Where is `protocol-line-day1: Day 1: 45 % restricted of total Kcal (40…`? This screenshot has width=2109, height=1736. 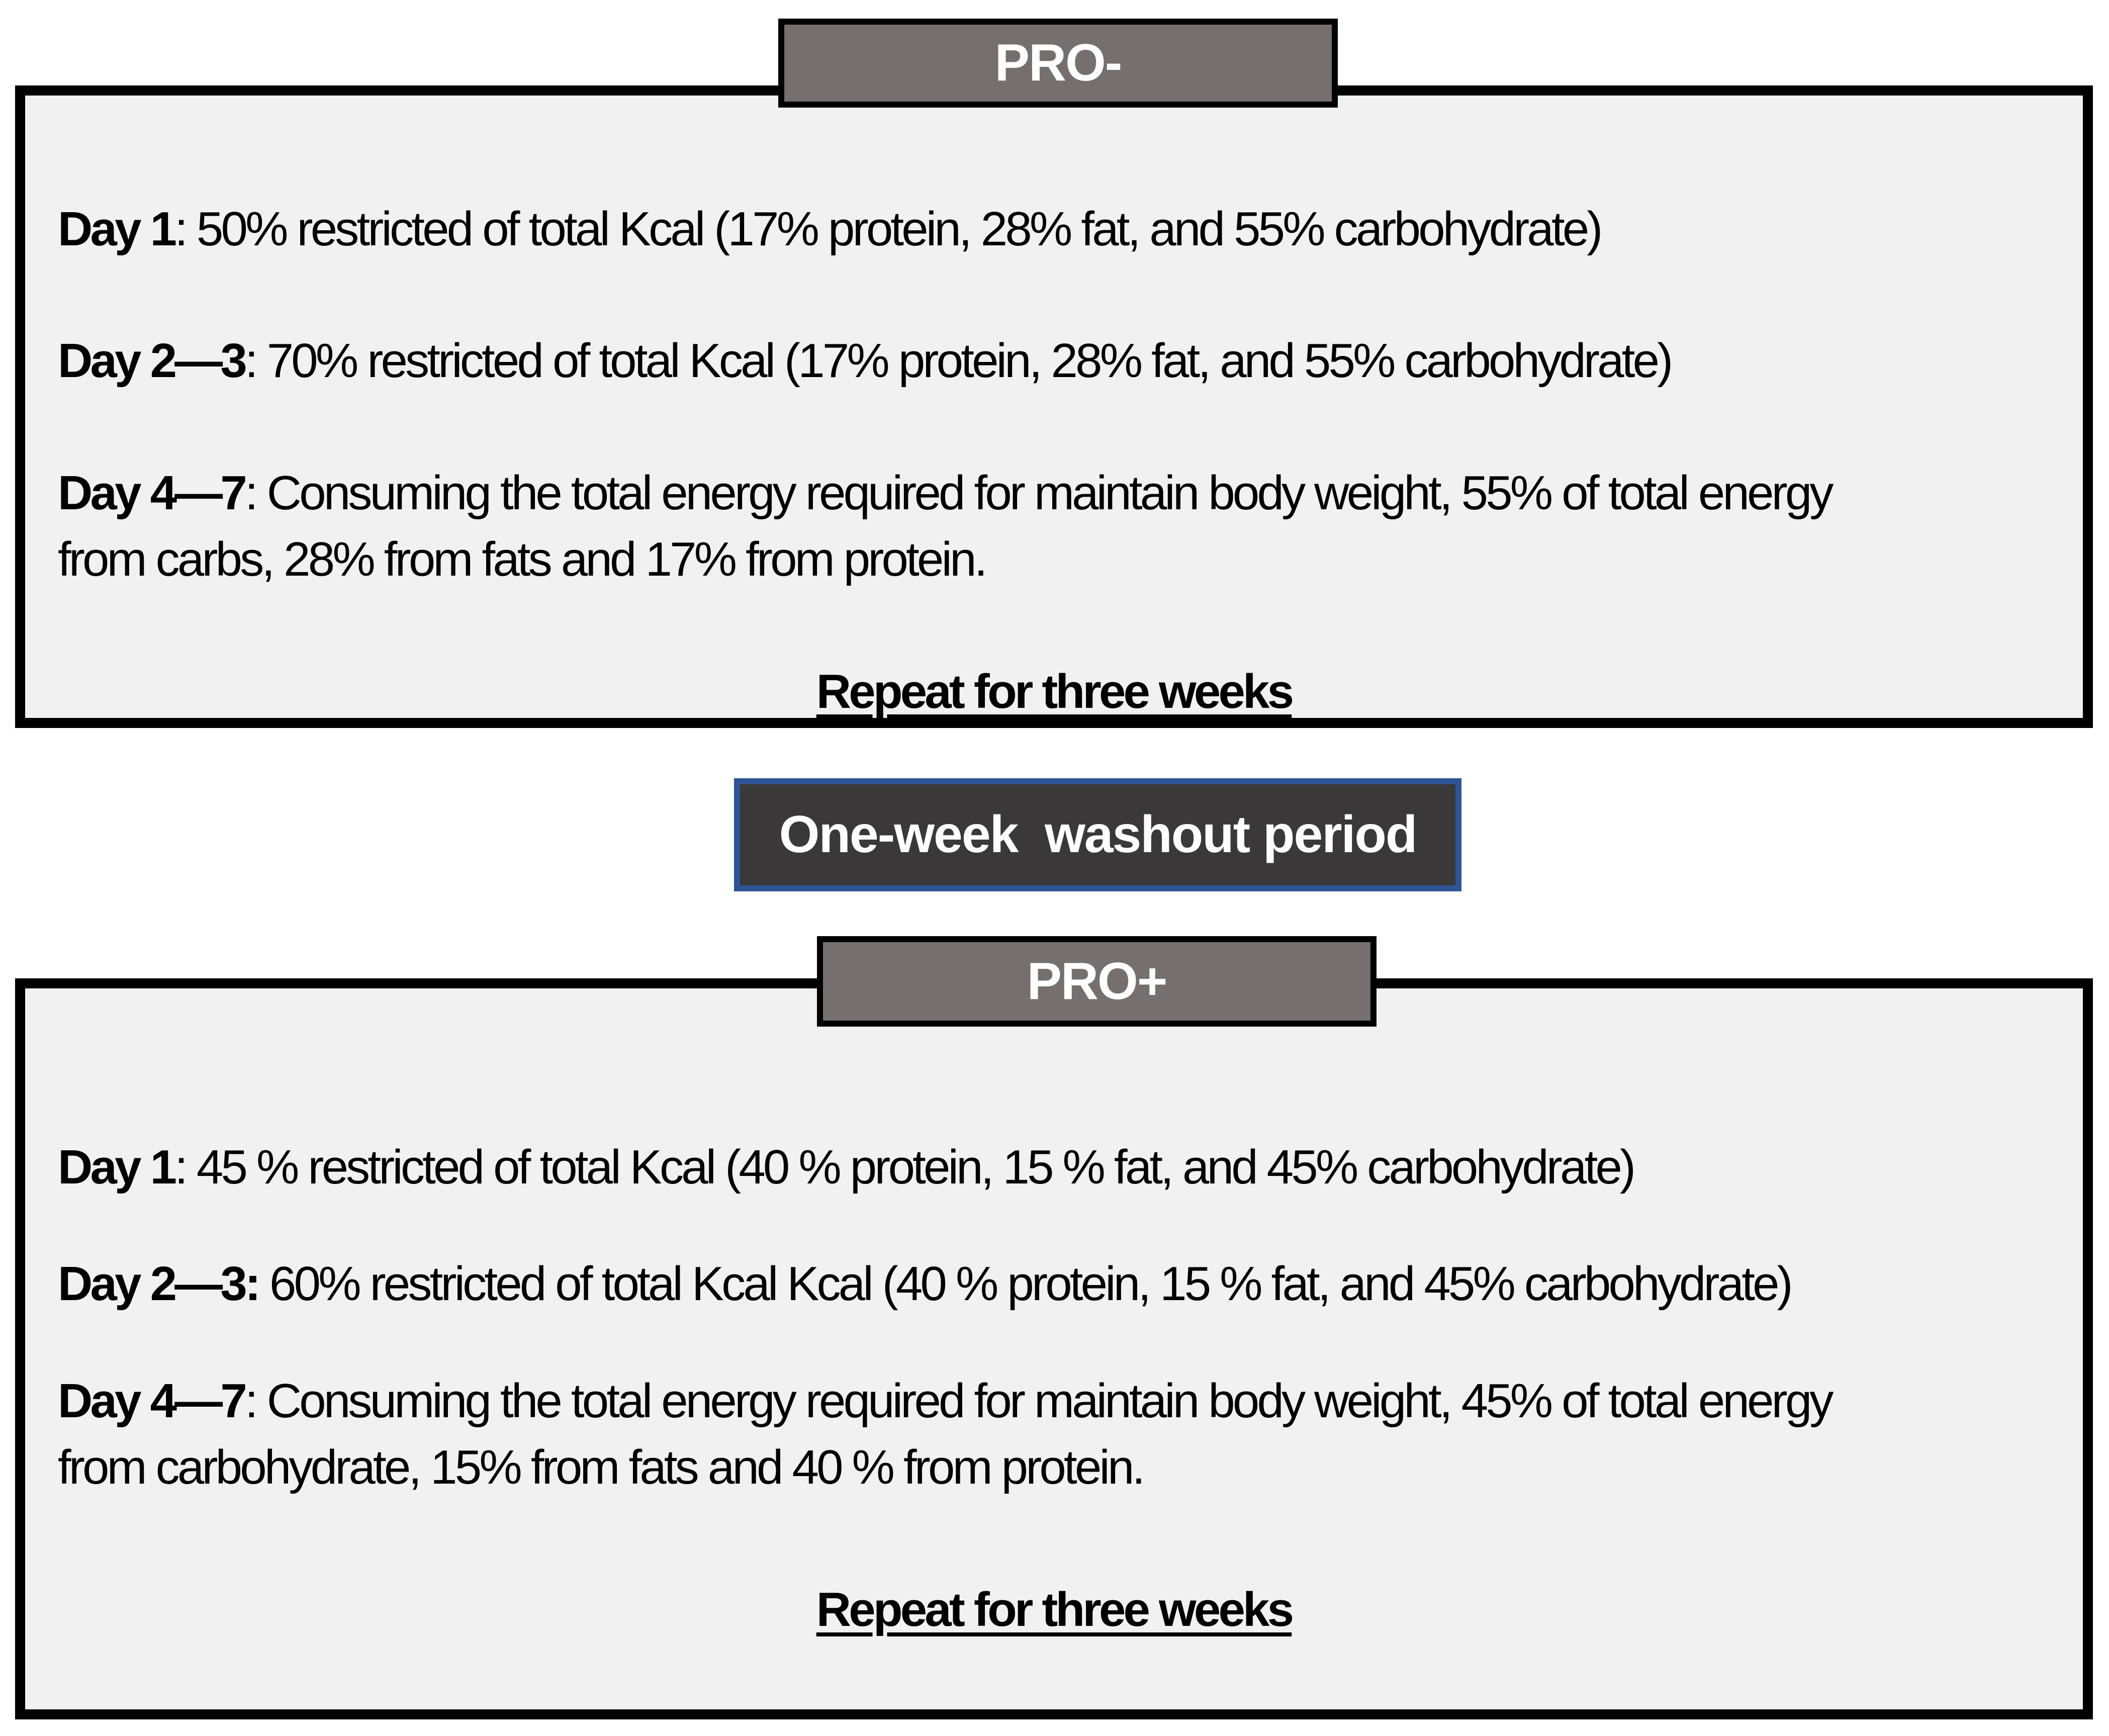
protocol-line-day1: Day 1: 45 % restricted of total Kcal (40… is located at coordinates (988, 1168).